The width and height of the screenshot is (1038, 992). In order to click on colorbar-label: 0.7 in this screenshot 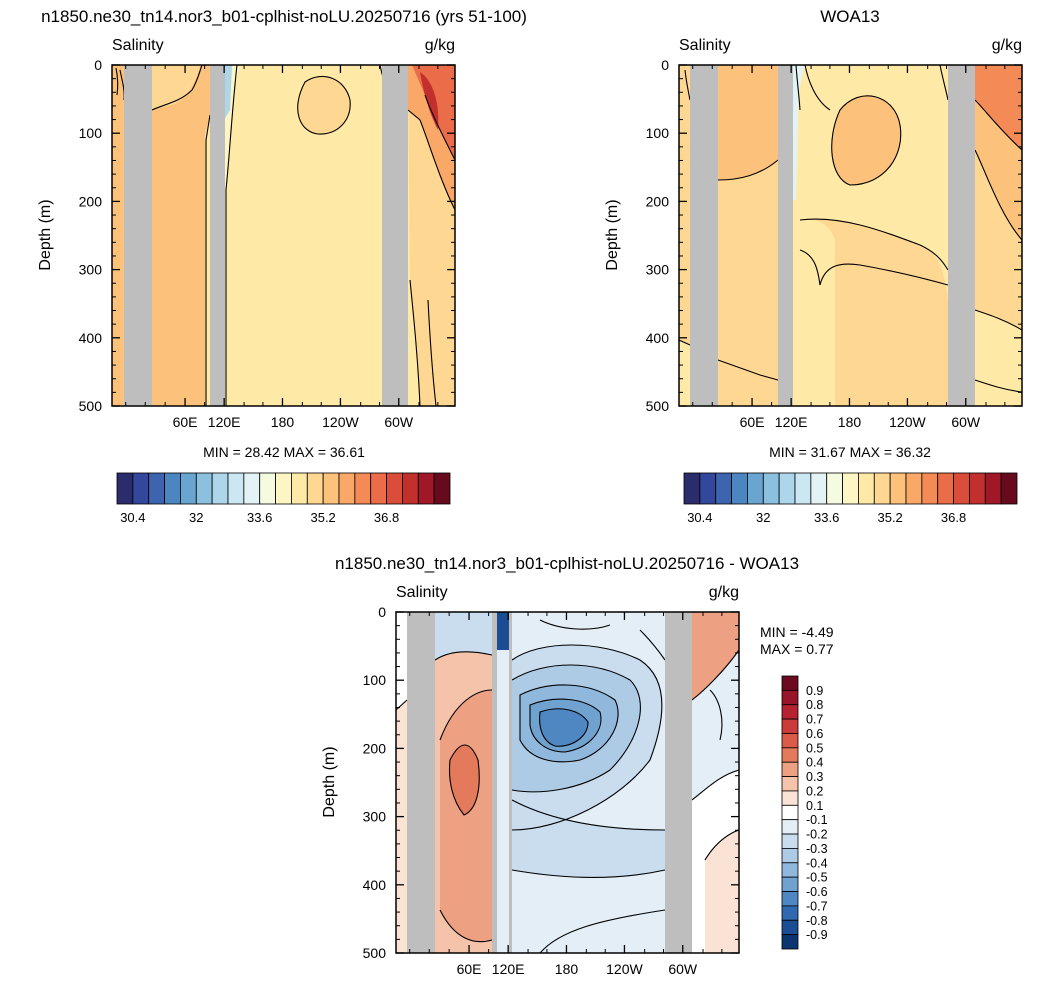, I will do `click(814, 720)`.